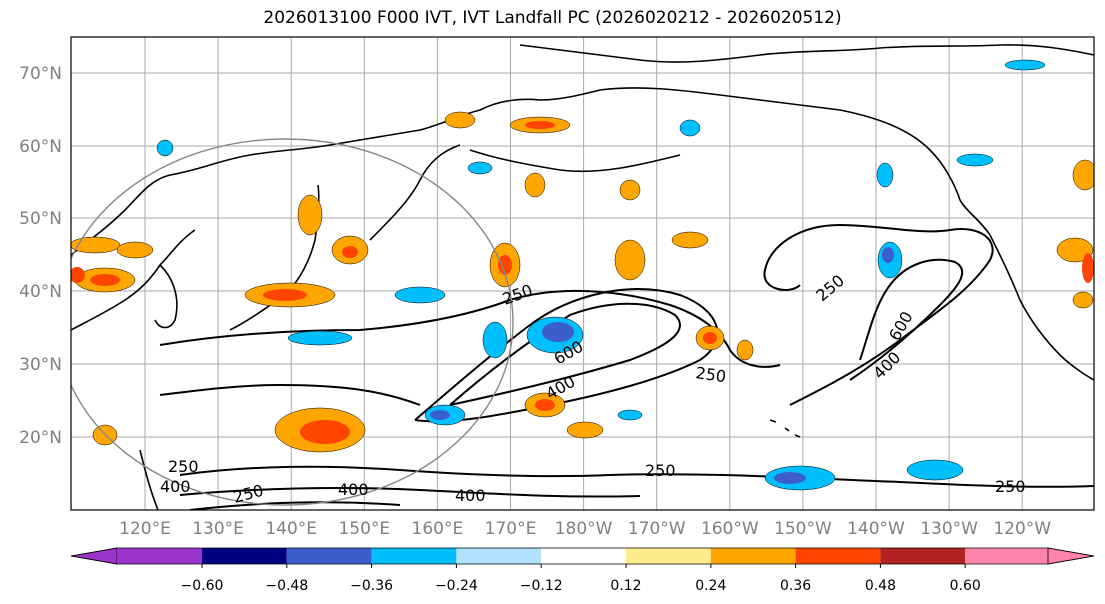 This screenshot has width=1105, height=604. Describe the element at coordinates (438, 529) in the screenshot. I see `lon-label: 160°E` at that location.